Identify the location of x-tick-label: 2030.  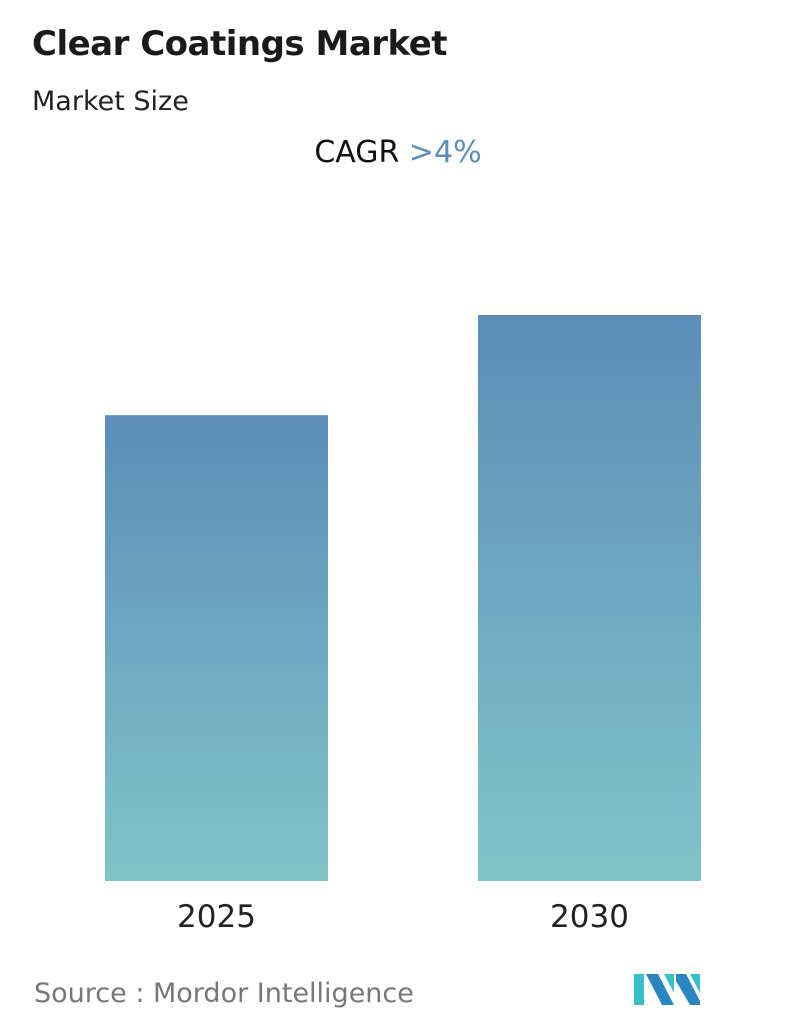
(589, 917).